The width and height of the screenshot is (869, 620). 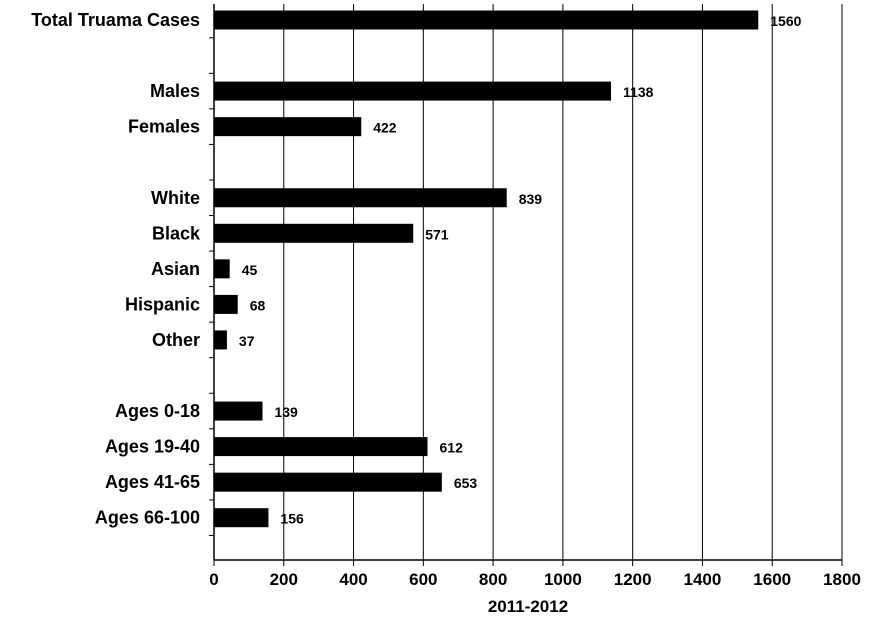 I want to click on category-label: Females, so click(x=164, y=127).